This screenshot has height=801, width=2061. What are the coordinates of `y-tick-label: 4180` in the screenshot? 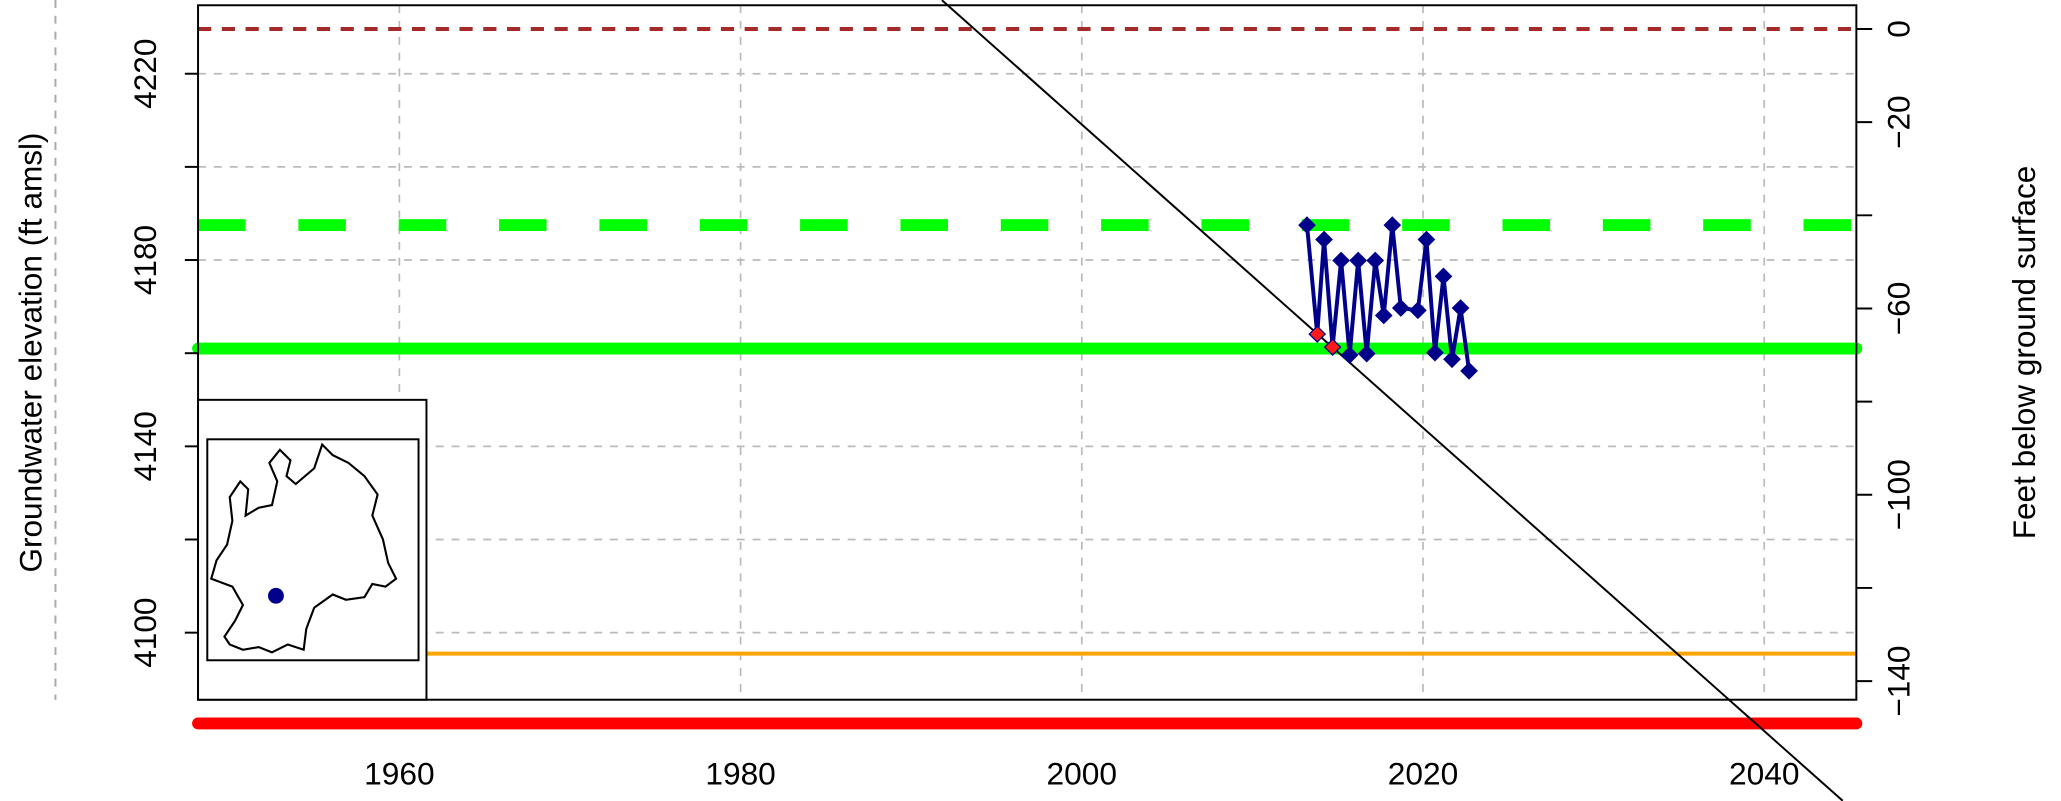 It's located at (145, 260).